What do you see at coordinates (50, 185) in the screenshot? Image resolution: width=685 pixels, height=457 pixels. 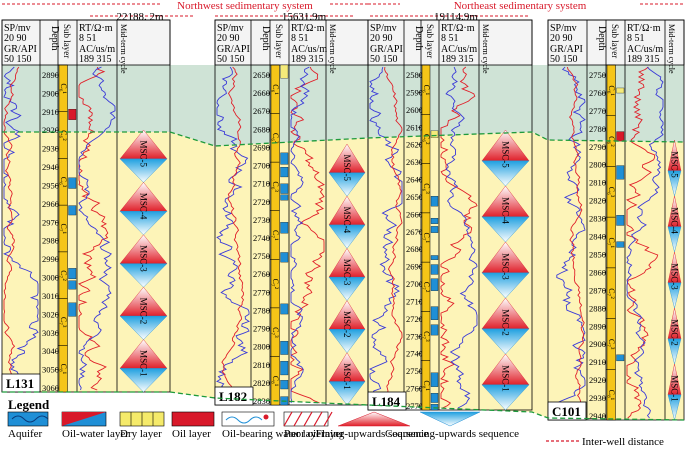 I see `depth-tick: 2950` at bounding box center [50, 185].